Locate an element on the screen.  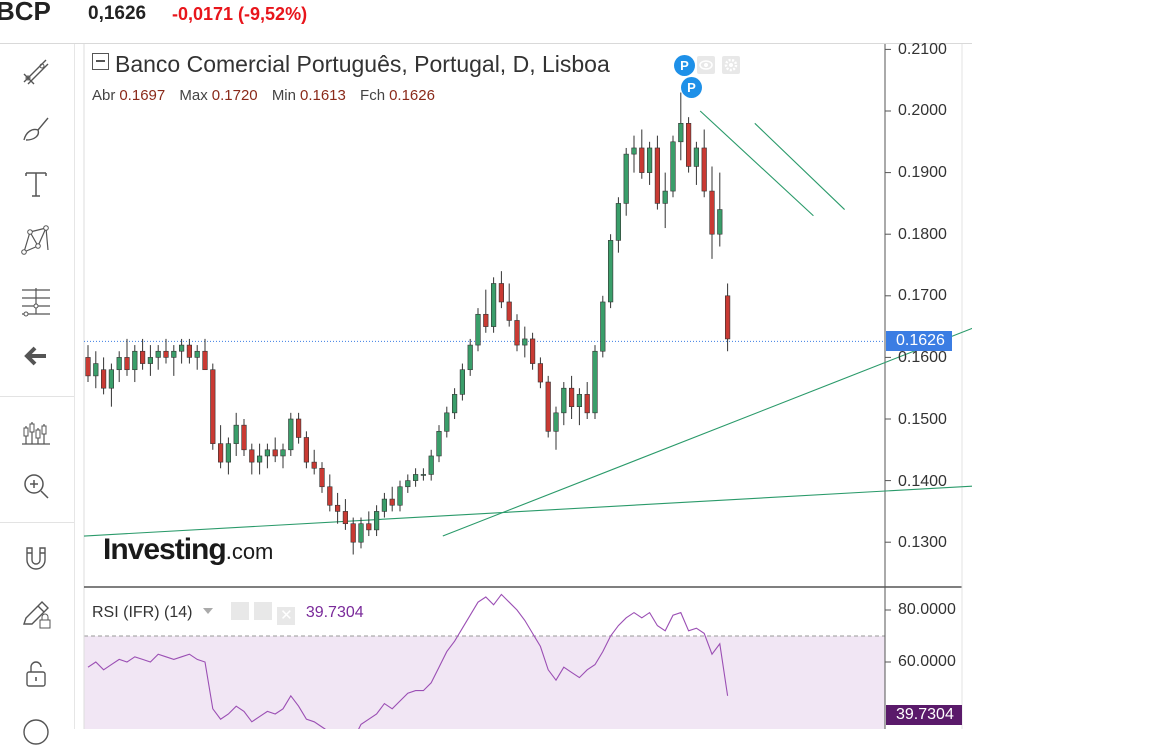
investing-watermark: Investing.com is located at coordinates (188, 550).